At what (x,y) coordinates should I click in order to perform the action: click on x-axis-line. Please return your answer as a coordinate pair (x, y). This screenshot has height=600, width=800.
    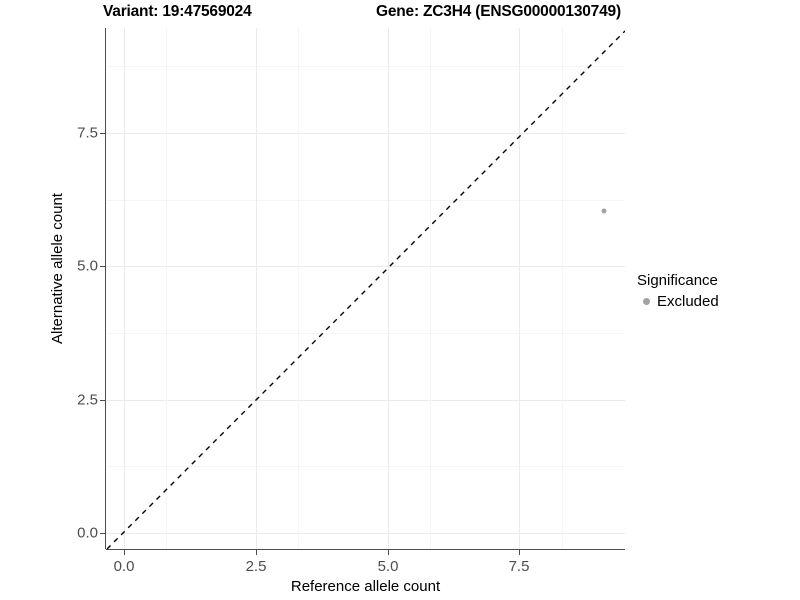
    Looking at the image, I should click on (365, 550).